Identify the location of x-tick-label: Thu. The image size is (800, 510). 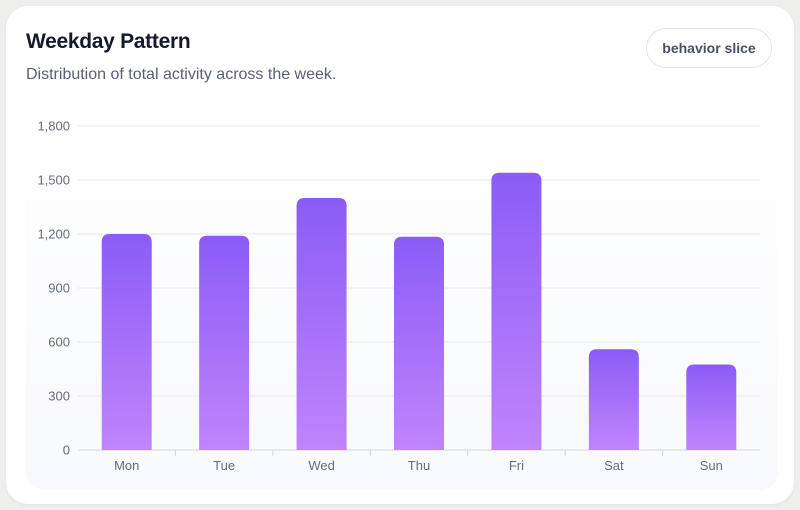
(419, 465).